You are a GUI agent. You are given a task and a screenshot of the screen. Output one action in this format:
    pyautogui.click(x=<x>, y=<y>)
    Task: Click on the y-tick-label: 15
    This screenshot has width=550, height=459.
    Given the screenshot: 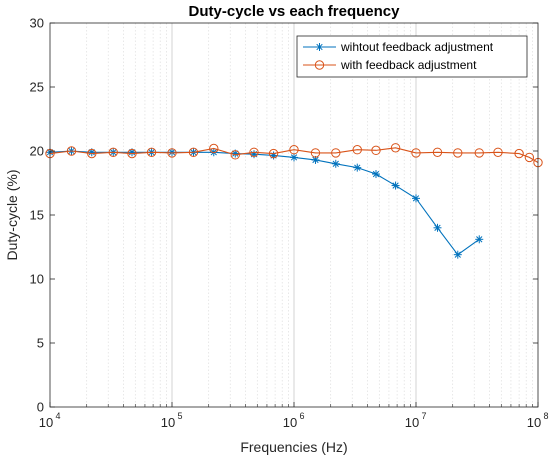 What is the action you would take?
    pyautogui.click(x=37, y=215)
    